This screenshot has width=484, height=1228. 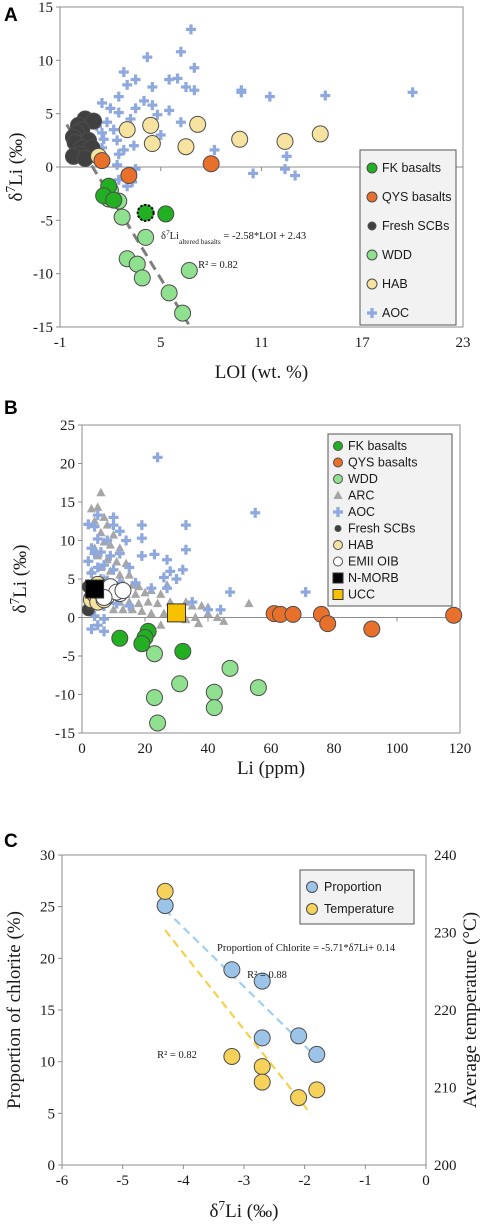 I want to click on x-tick-label: 11, so click(x=261, y=343).